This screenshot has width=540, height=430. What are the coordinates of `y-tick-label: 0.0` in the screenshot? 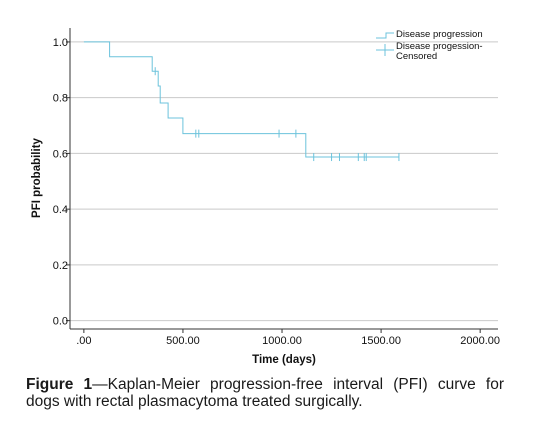 It's located at (60, 322).